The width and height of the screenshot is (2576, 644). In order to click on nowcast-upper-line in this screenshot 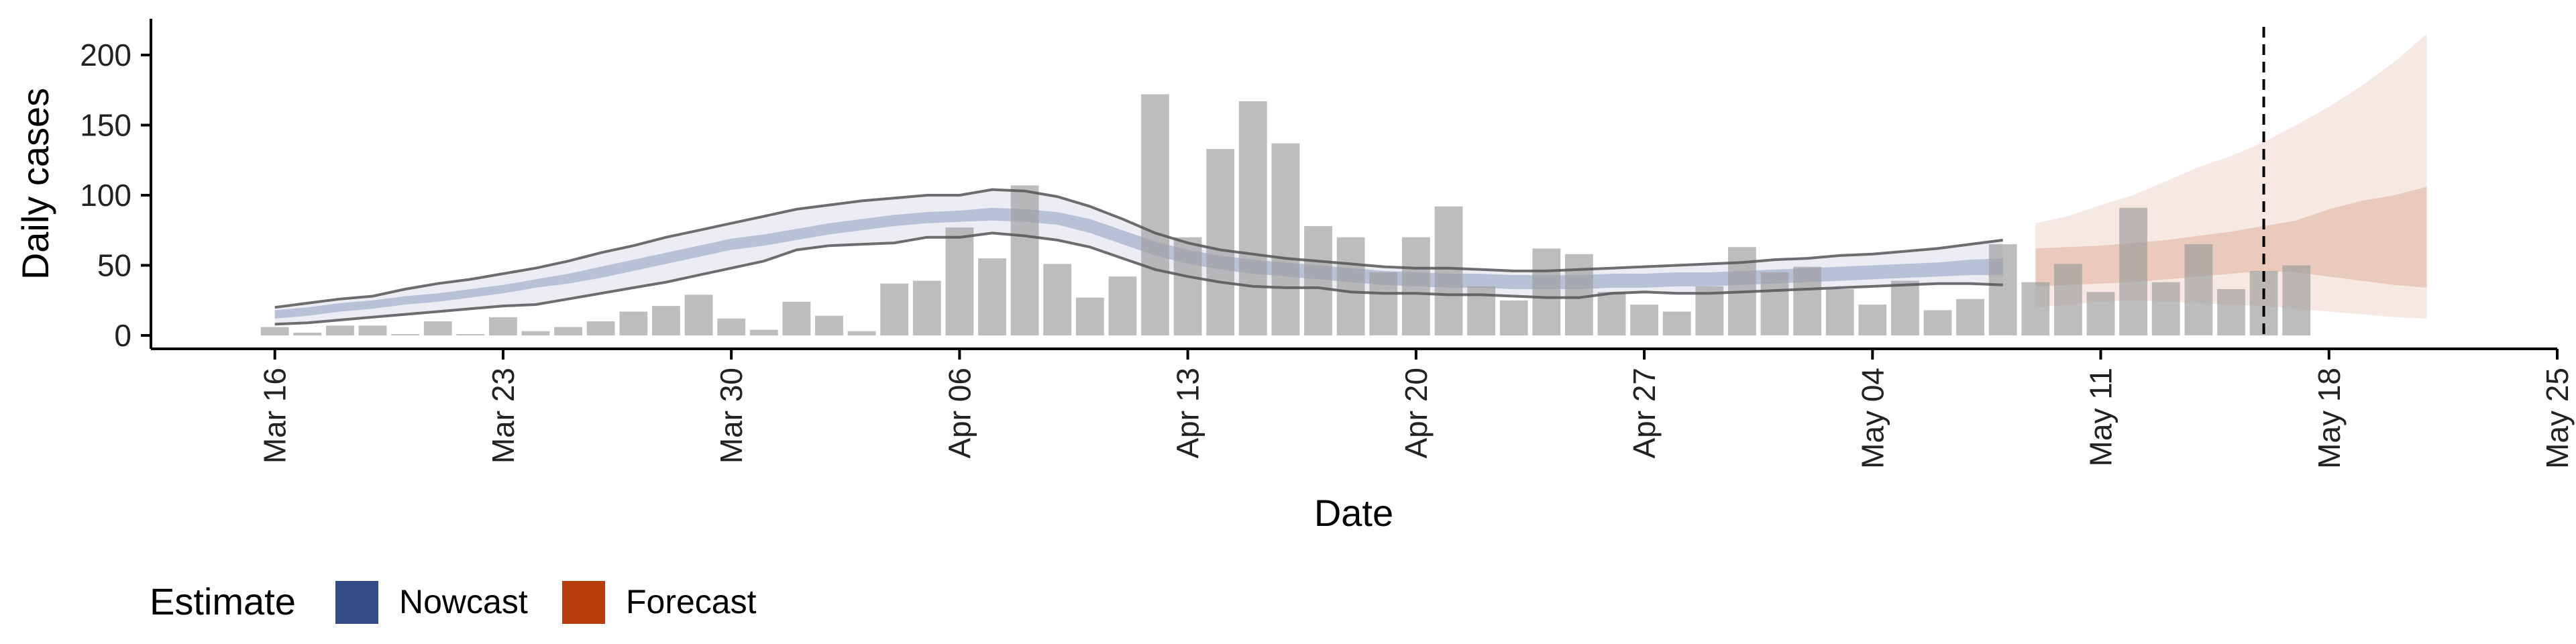, I will do `click(1138, 248)`.